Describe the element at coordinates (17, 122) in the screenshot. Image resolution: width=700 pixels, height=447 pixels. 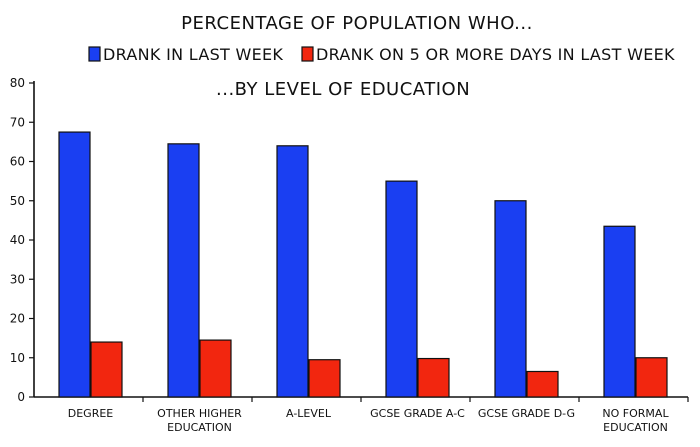
I see `y-tick-label: 70` at that location.